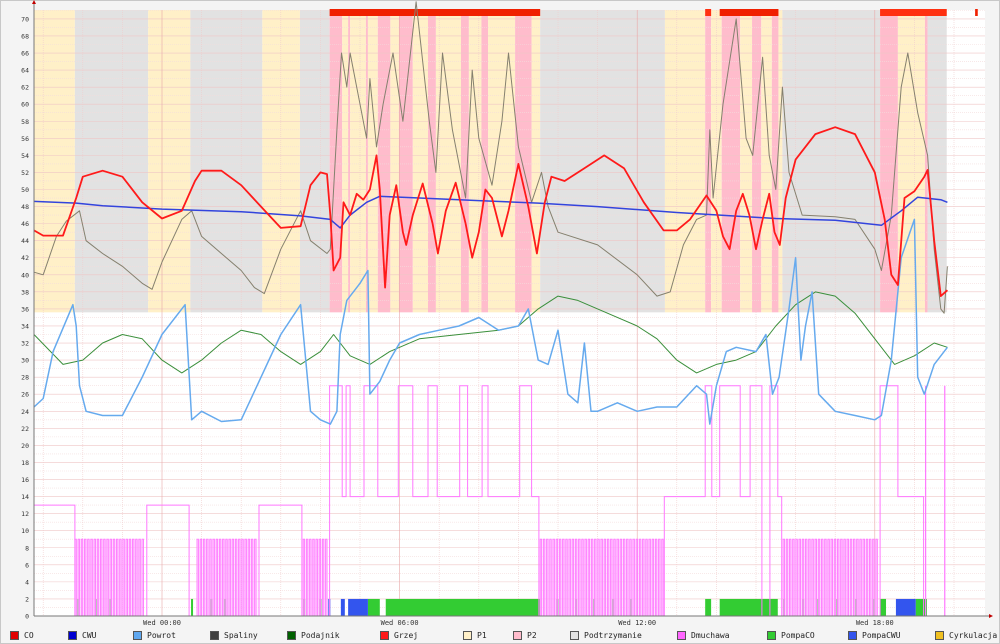 This screenshot has height=644, width=1000. I want to click on y-tick-label: 22, so click(25, 429).